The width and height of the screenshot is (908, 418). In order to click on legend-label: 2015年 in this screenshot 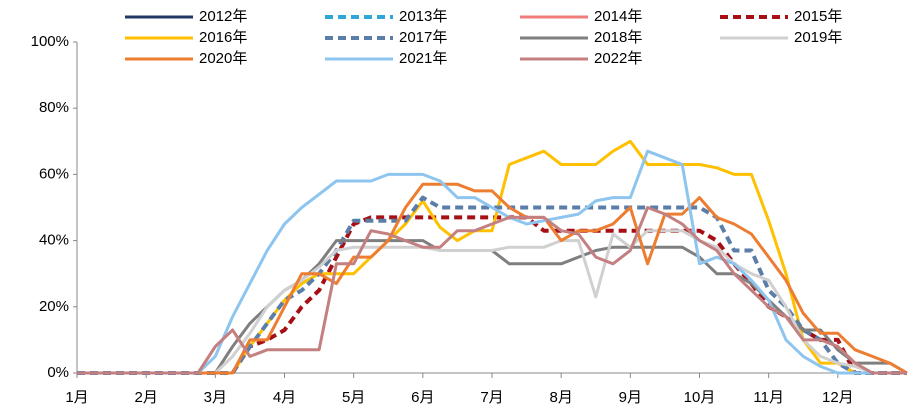, I will do `click(818, 16)`.